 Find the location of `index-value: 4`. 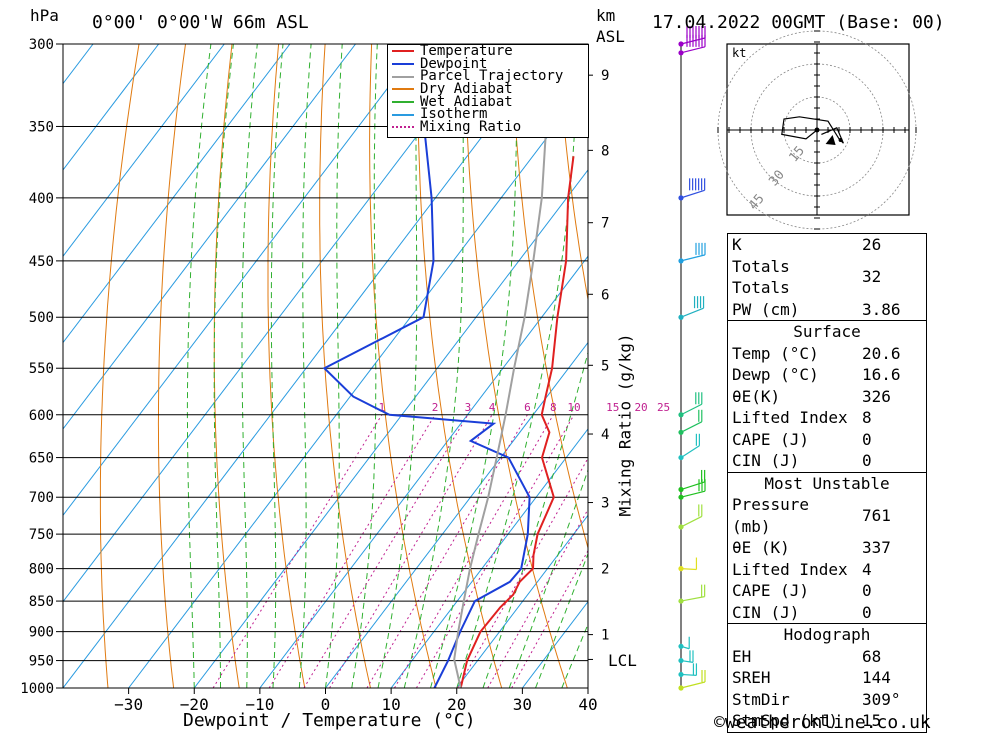

index-value: 4 is located at coordinates (867, 569).